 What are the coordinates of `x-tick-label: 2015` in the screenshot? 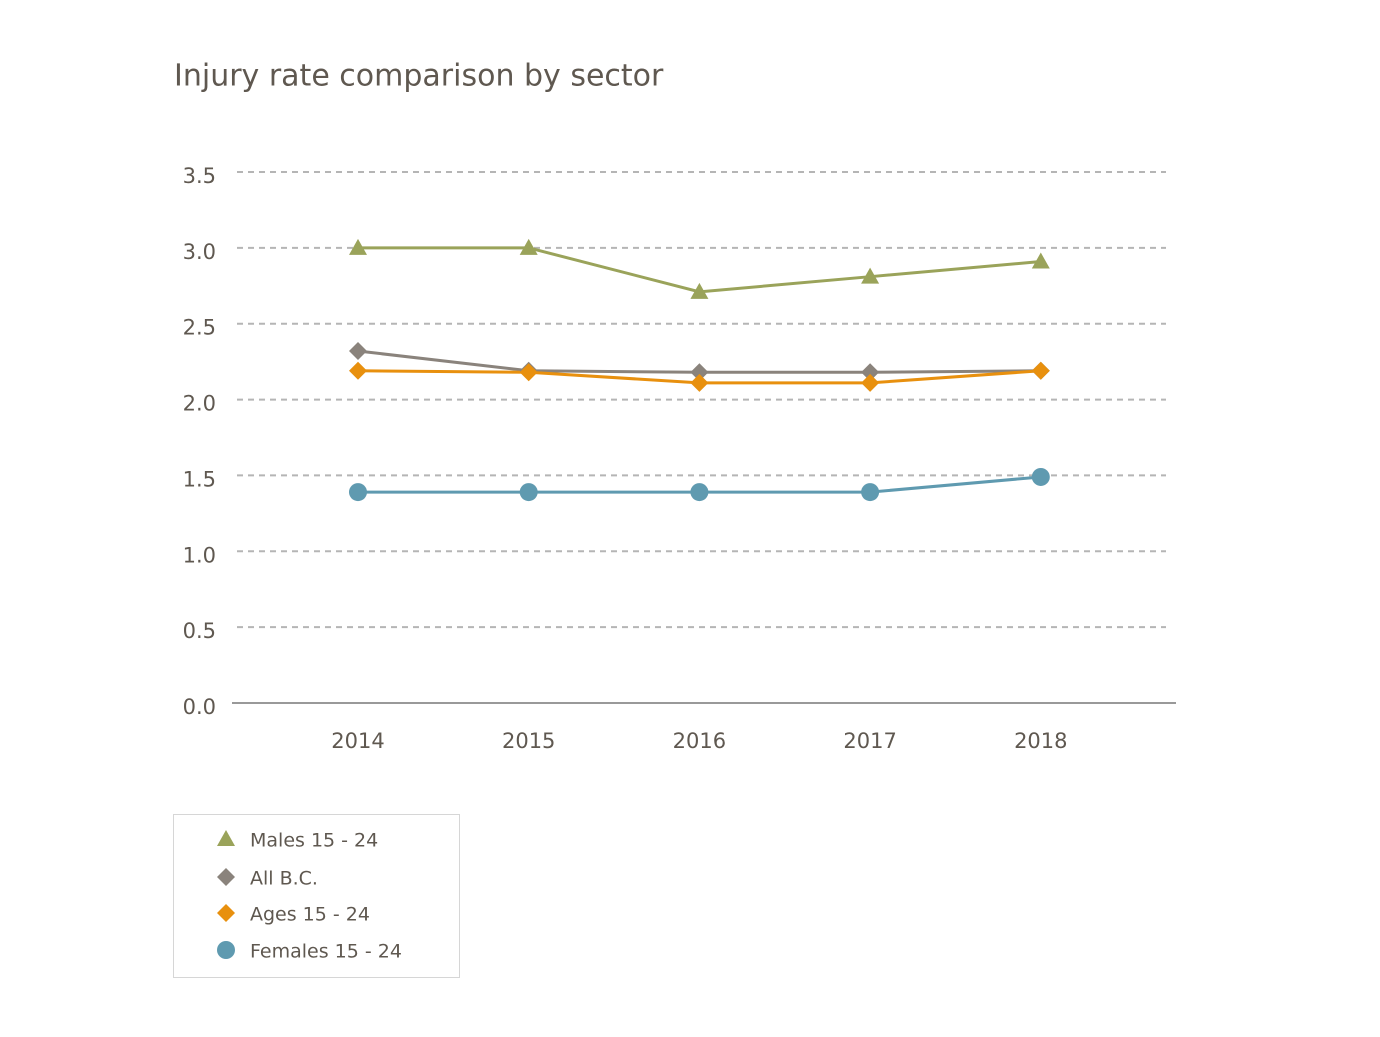 It's located at (528, 741).